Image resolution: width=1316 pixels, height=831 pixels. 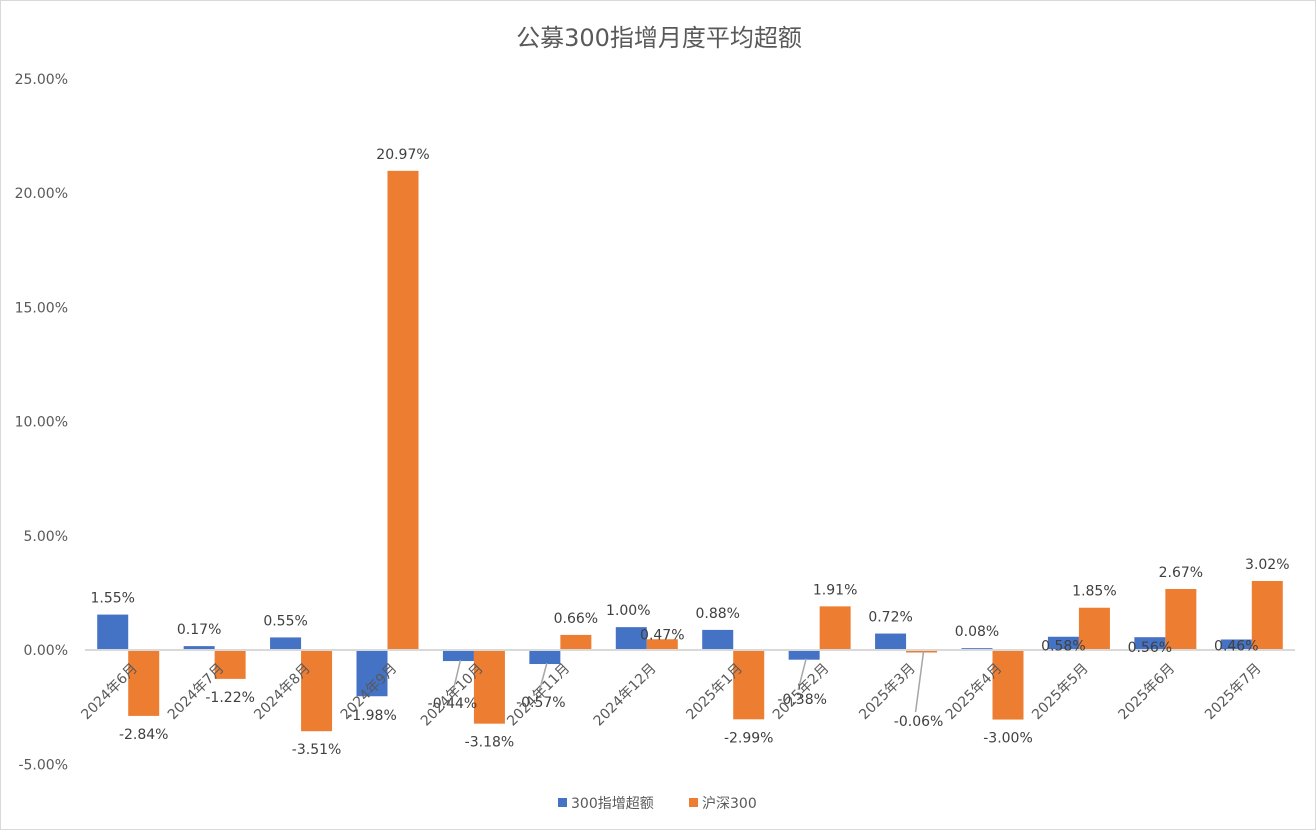 I want to click on legend: 300指增超额 沪深300, so click(x=657, y=804).